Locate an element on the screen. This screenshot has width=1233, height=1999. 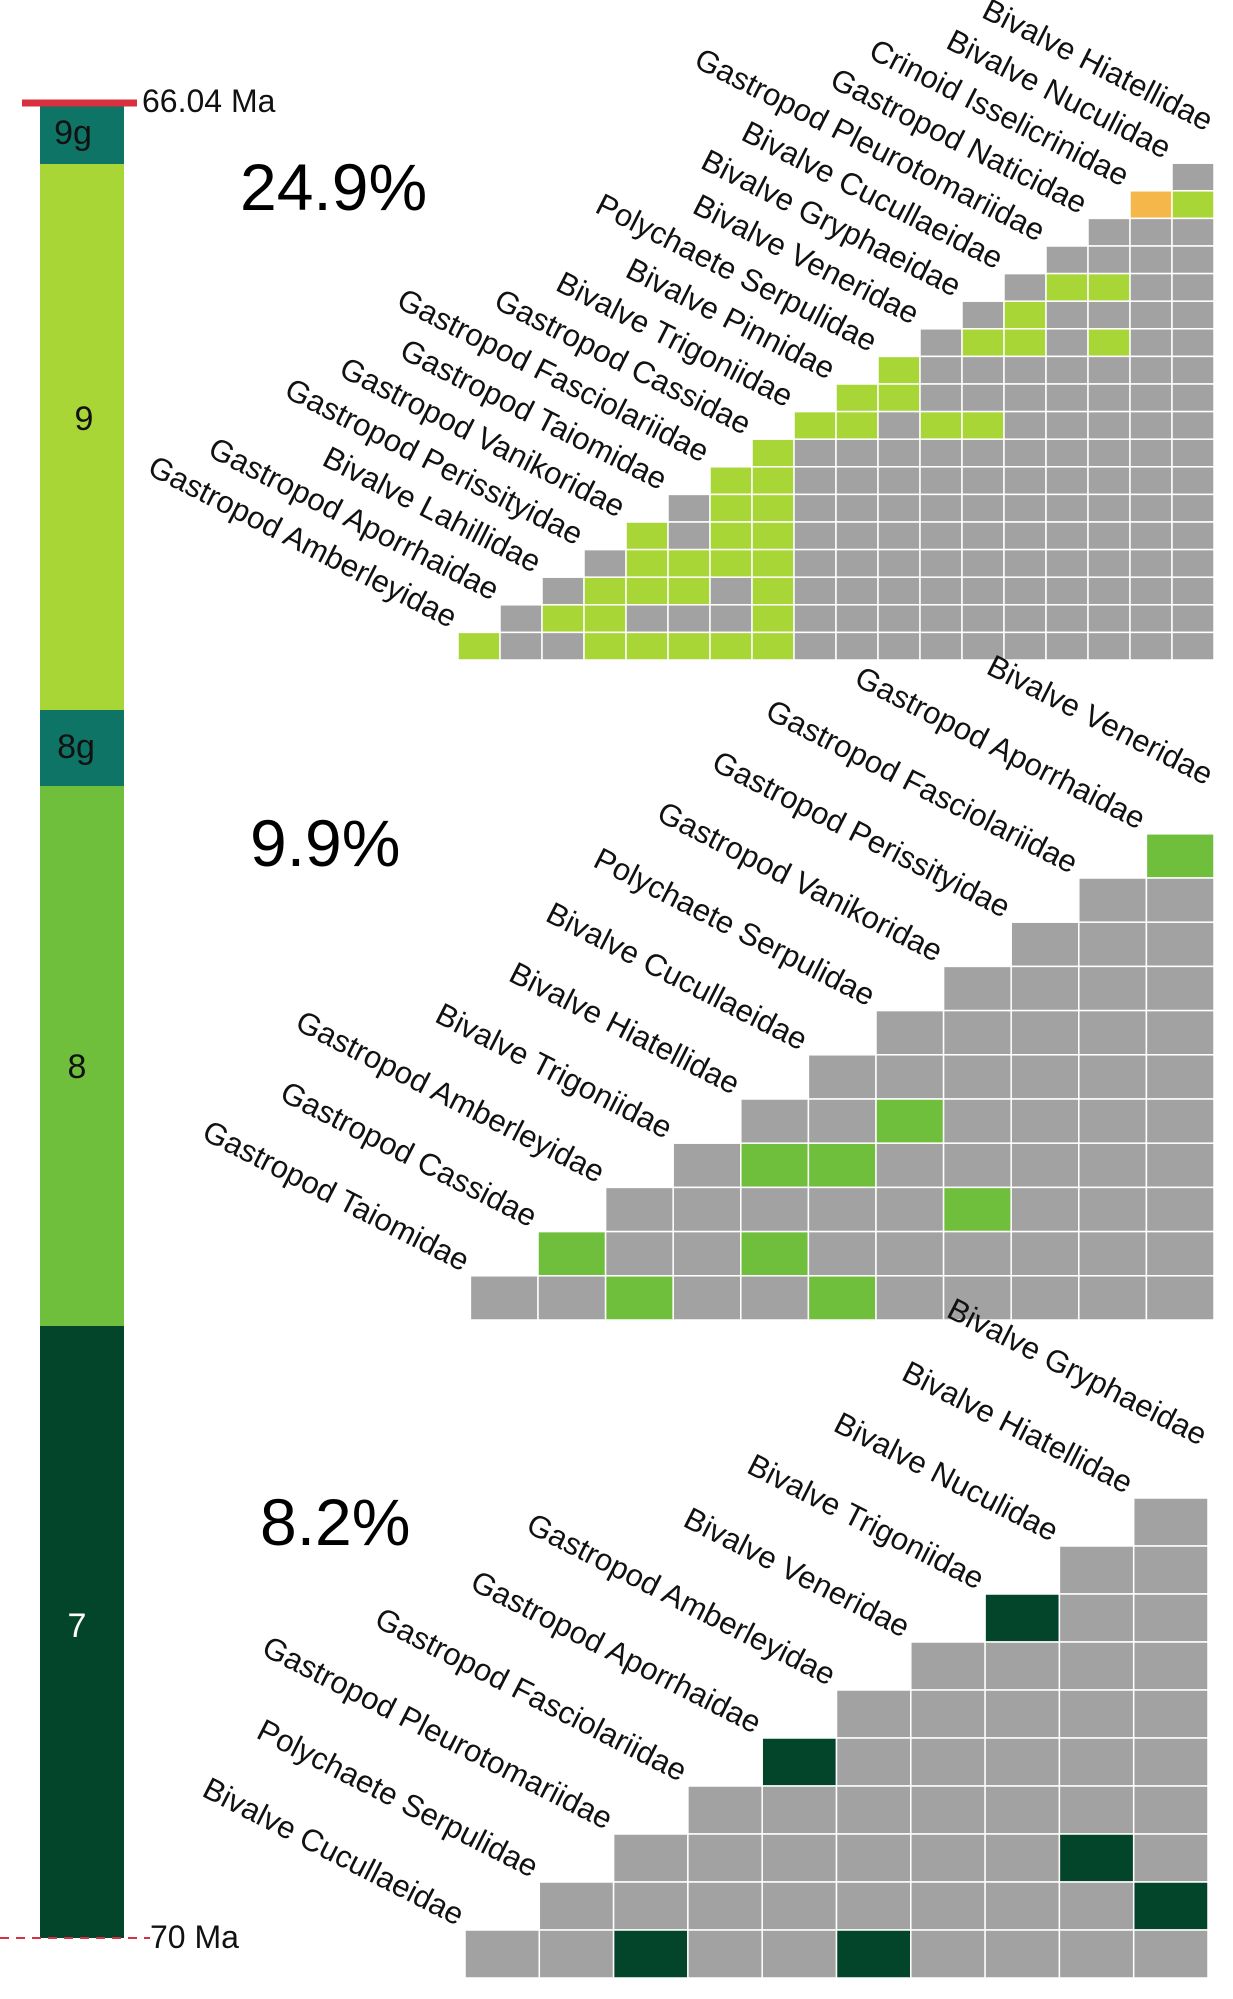
panel-3-percent: 8.2% is located at coordinates (335, 1522).